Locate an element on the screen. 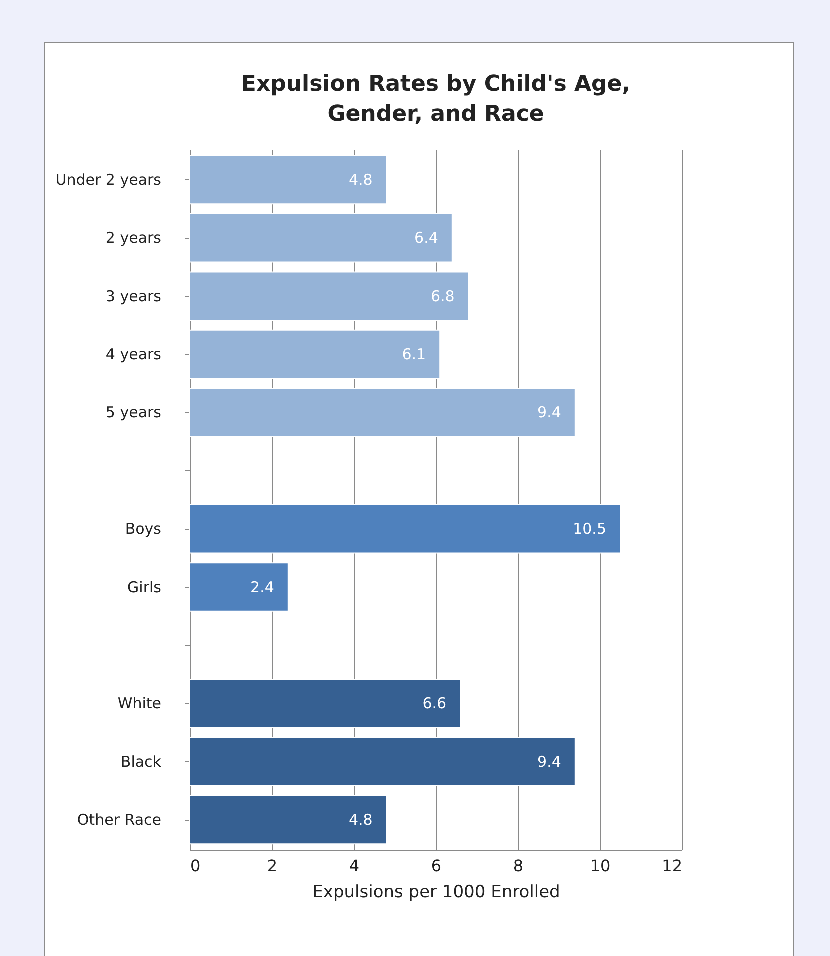  data-label: 6.8 is located at coordinates (442, 296).